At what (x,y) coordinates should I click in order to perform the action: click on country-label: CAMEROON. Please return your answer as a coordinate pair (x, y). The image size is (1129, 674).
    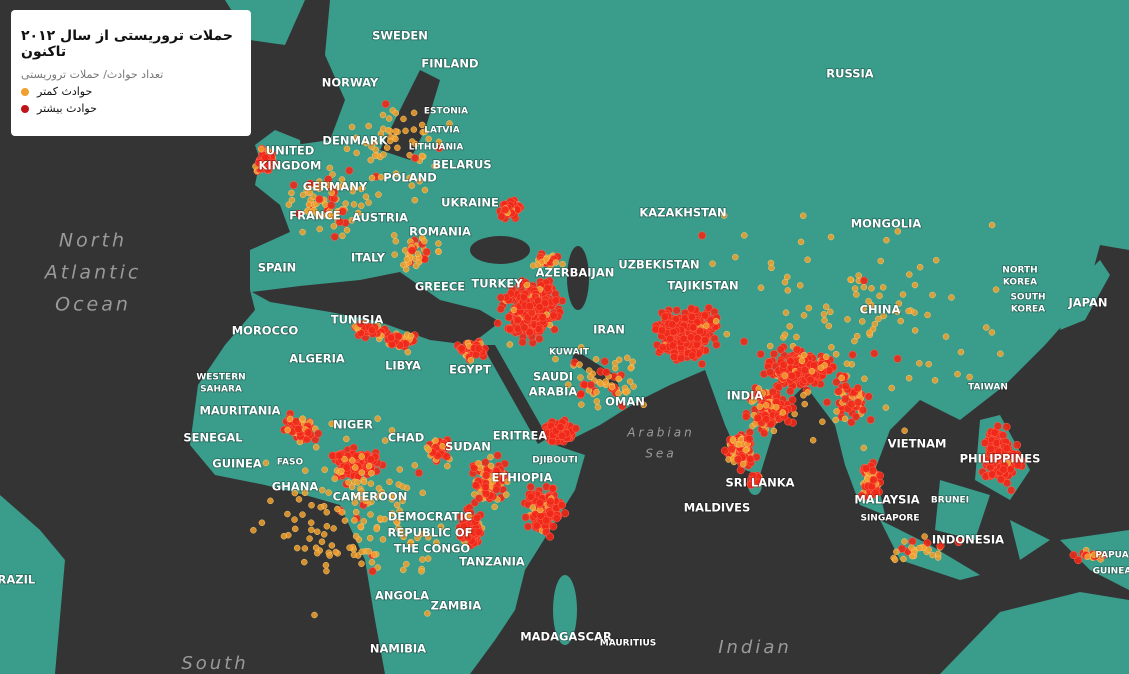
    Looking at the image, I should click on (370, 497).